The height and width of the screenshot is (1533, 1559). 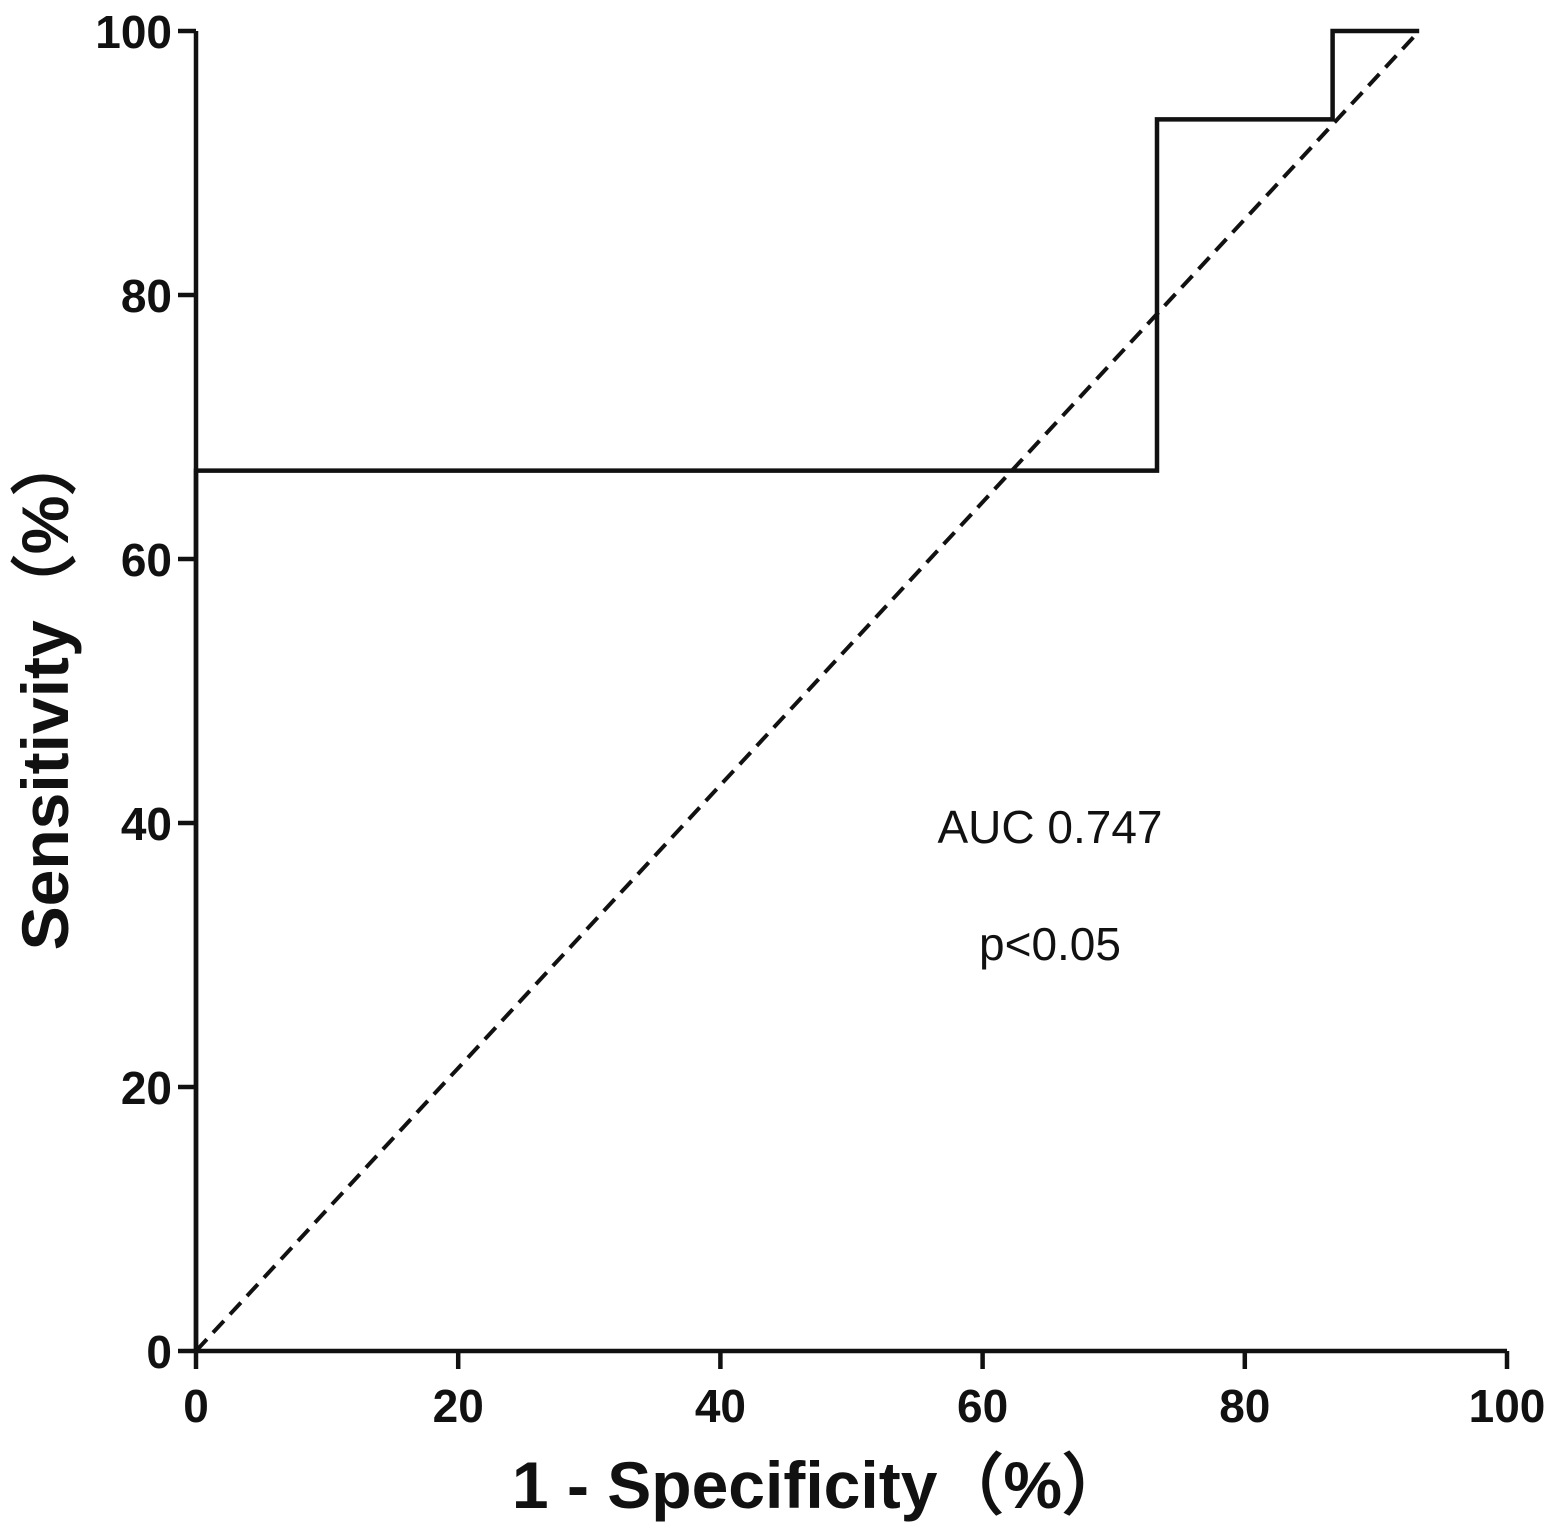 I want to click on y-axis-title: Sensitivity（%）, so click(x=45, y=690).